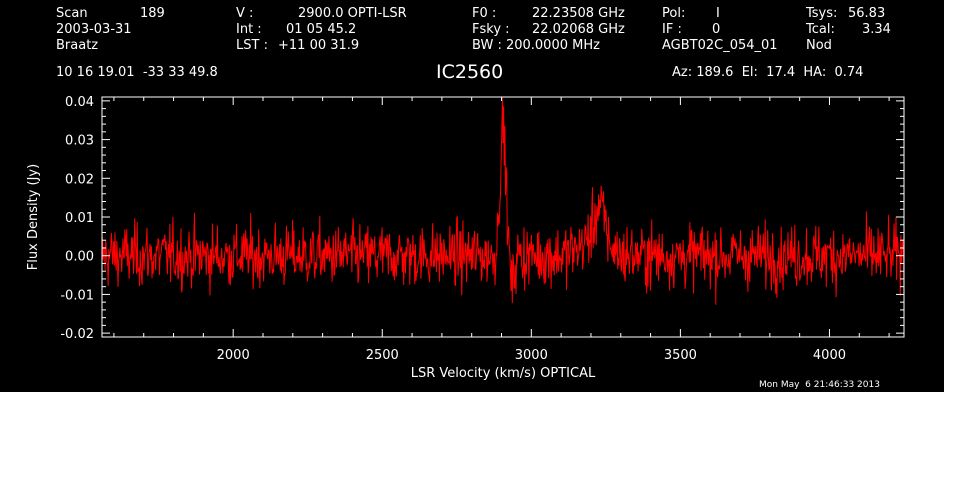 This screenshot has width=962, height=490. Describe the element at coordinates (531, 355) in the screenshot. I see `x-tick-label: 3000` at that location.